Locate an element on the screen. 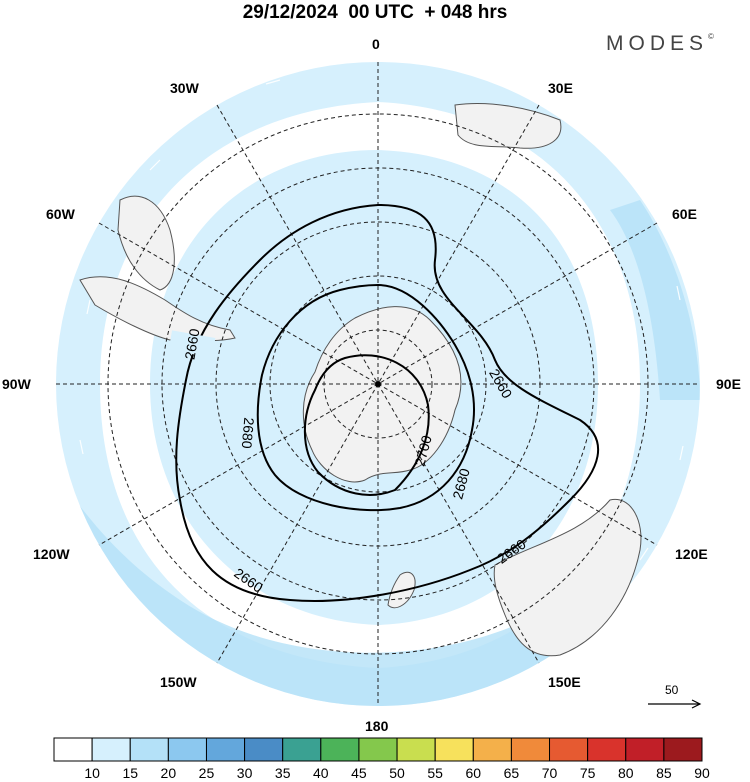 The height and width of the screenshot is (782, 750). lon-label-60w: 60W is located at coordinates (60, 214).